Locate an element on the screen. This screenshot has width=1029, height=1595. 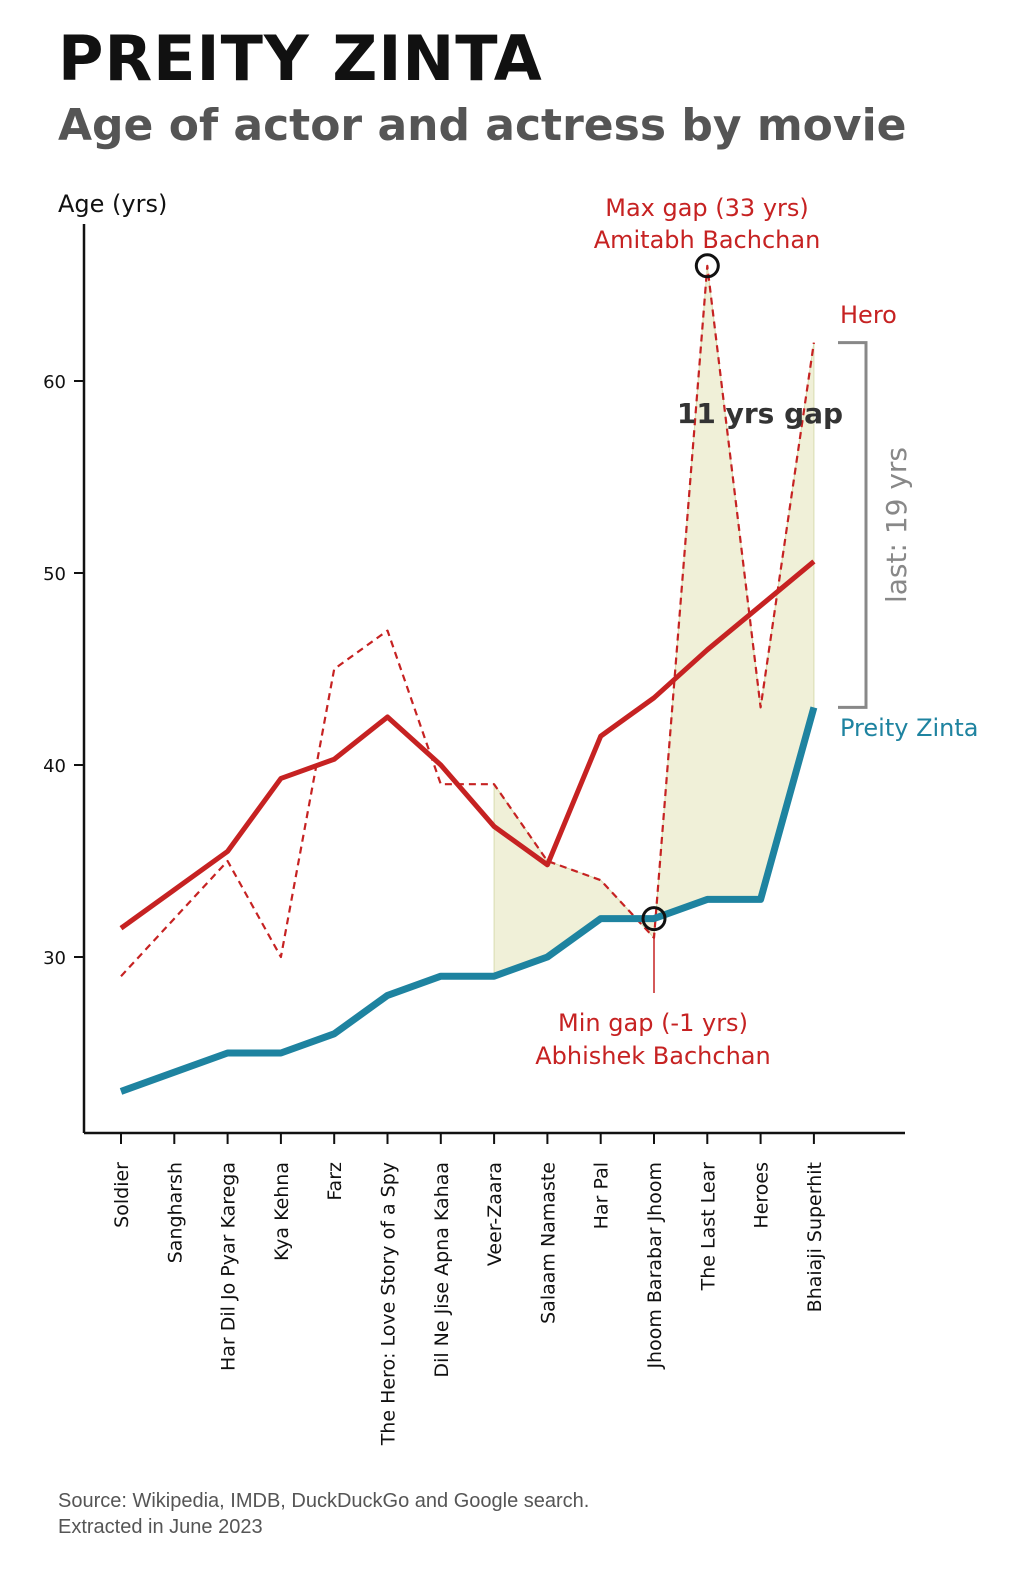
x-tick-label: Har Pal is located at coordinates (602, 1195).